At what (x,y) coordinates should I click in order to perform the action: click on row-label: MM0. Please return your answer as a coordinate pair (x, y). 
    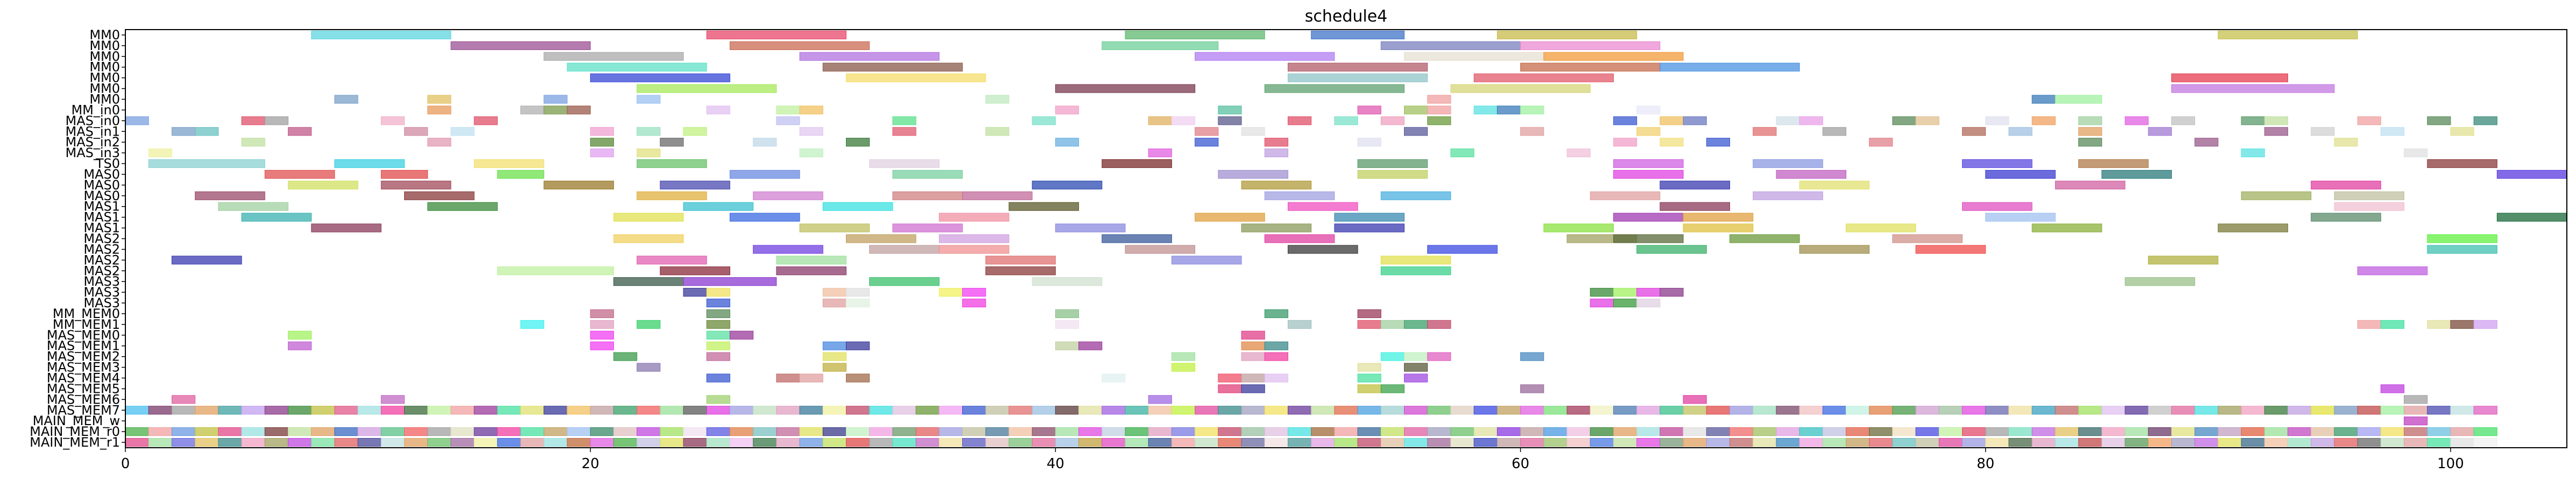
    Looking at the image, I should click on (104, 45).